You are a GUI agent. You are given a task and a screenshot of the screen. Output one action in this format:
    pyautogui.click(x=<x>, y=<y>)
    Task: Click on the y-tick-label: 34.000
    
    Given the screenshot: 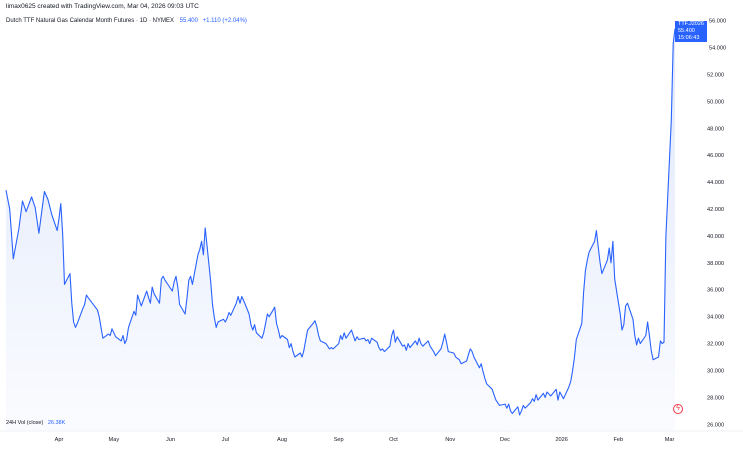 What is the action you would take?
    pyautogui.click(x=715, y=318)
    